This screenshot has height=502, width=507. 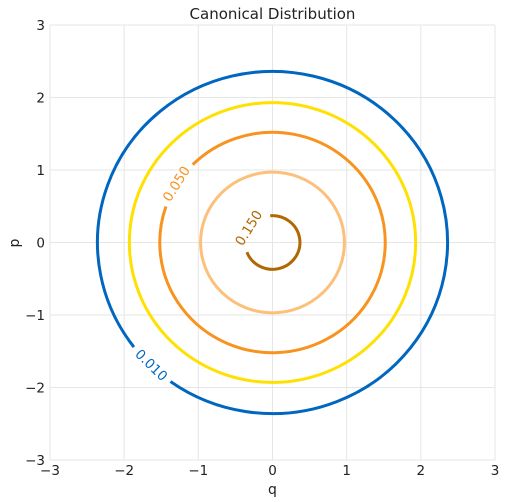 I want to click on x-tick-label: −2, so click(x=124, y=471).